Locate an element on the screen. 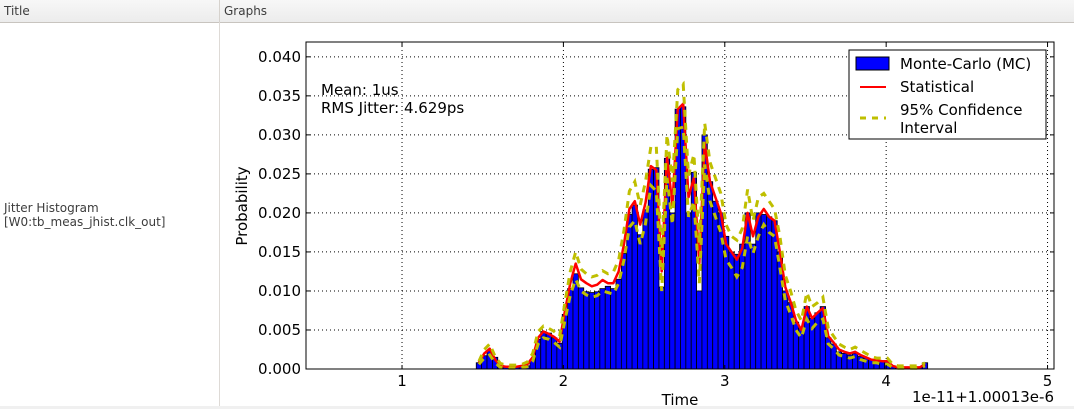  row-title-line1: Jitter Histogram is located at coordinates (51, 208).